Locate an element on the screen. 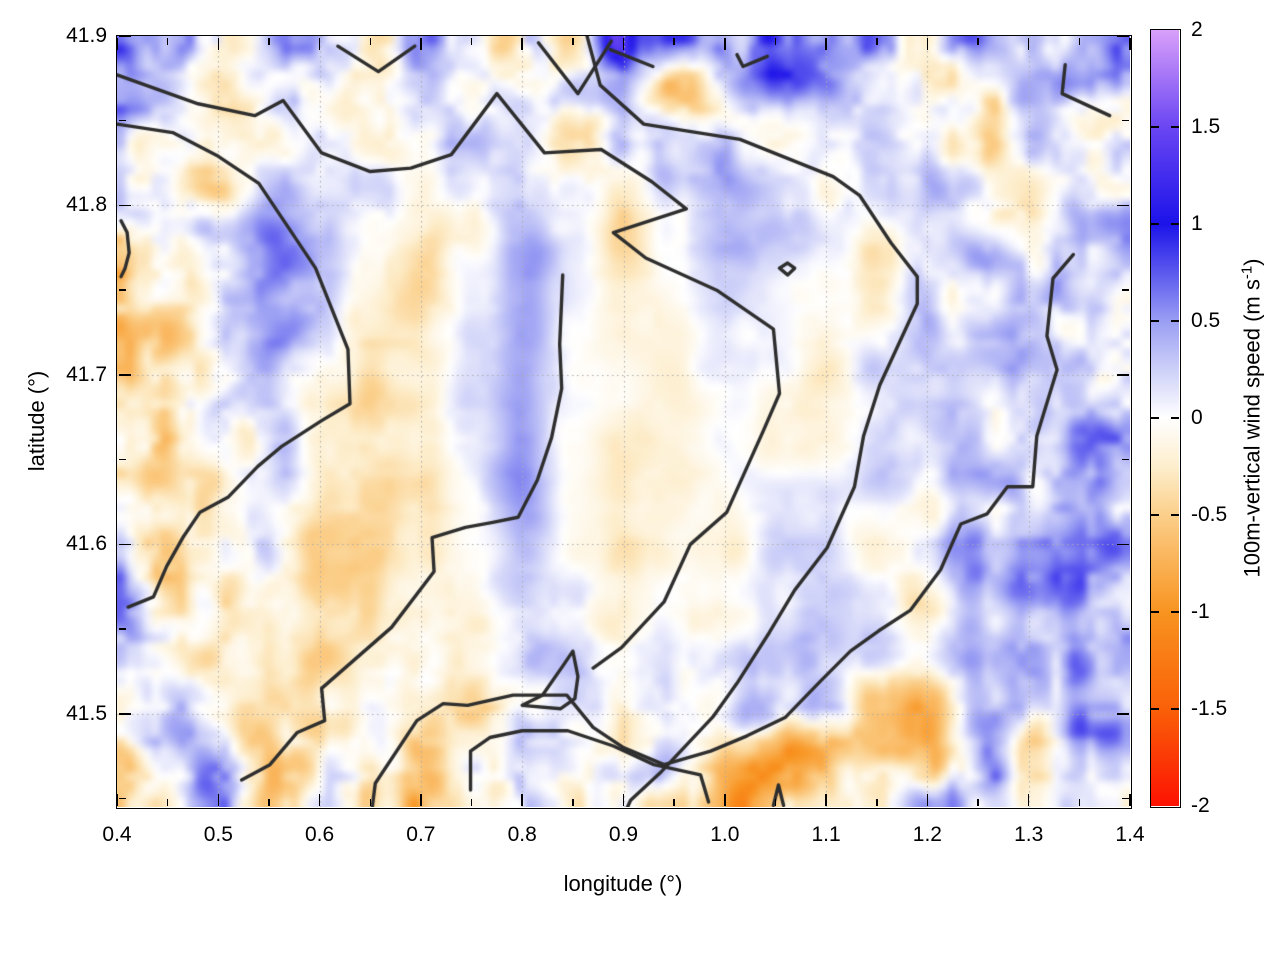 This screenshot has height=960, width=1280. colorbar-tick-label: 2 is located at coordinates (1197, 29).